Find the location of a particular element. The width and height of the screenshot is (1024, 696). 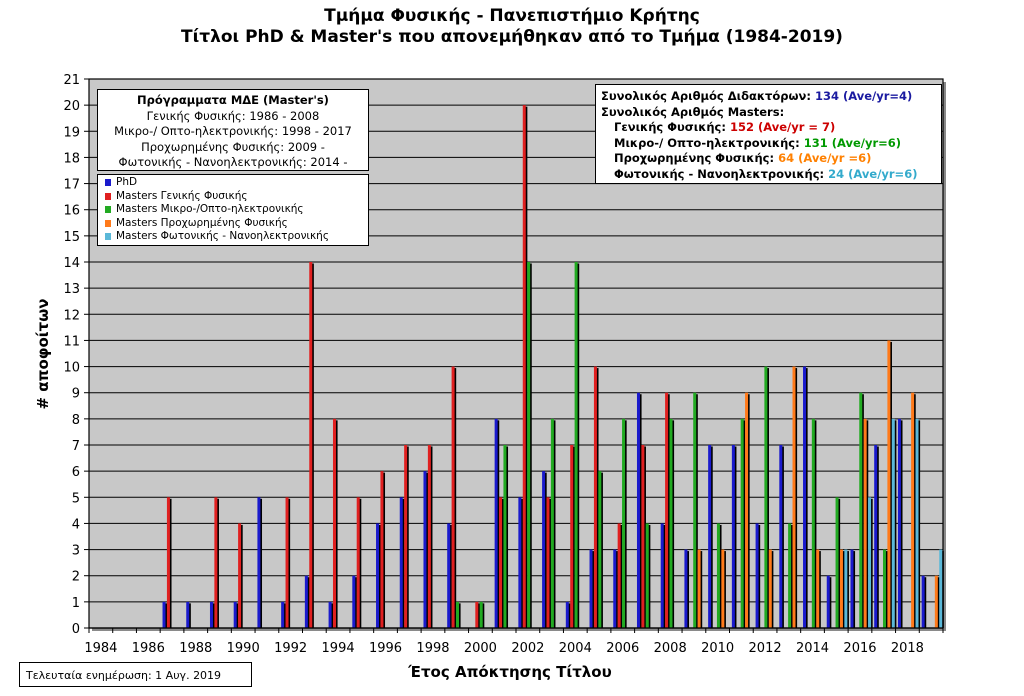

y-tick-label: 13 is located at coordinates (71, 289).